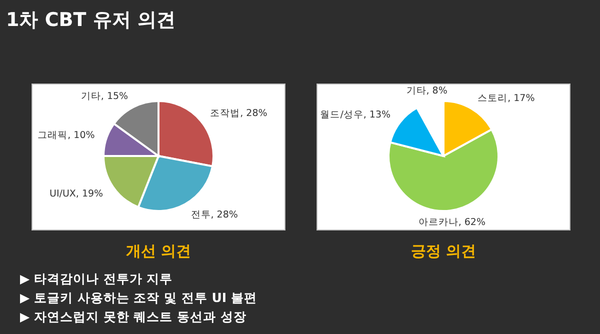 The width and height of the screenshot is (600, 334). Describe the element at coordinates (90, 194) in the screenshot. I see `data-label: , 19%` at that location.